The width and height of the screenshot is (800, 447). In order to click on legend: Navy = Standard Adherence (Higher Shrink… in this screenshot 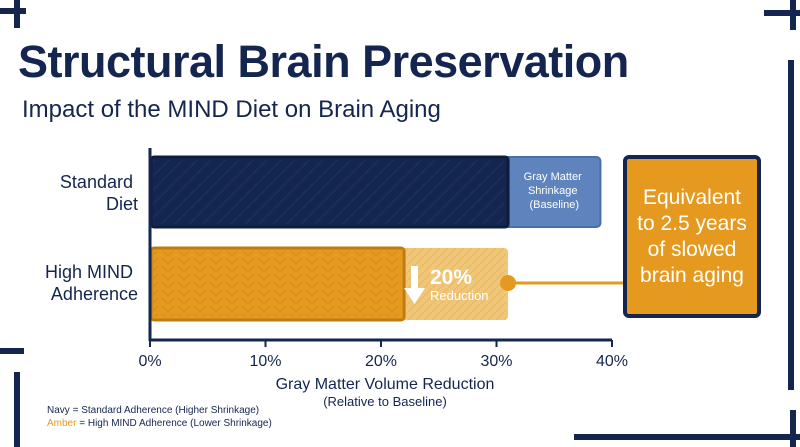, I will do `click(159, 417)`.